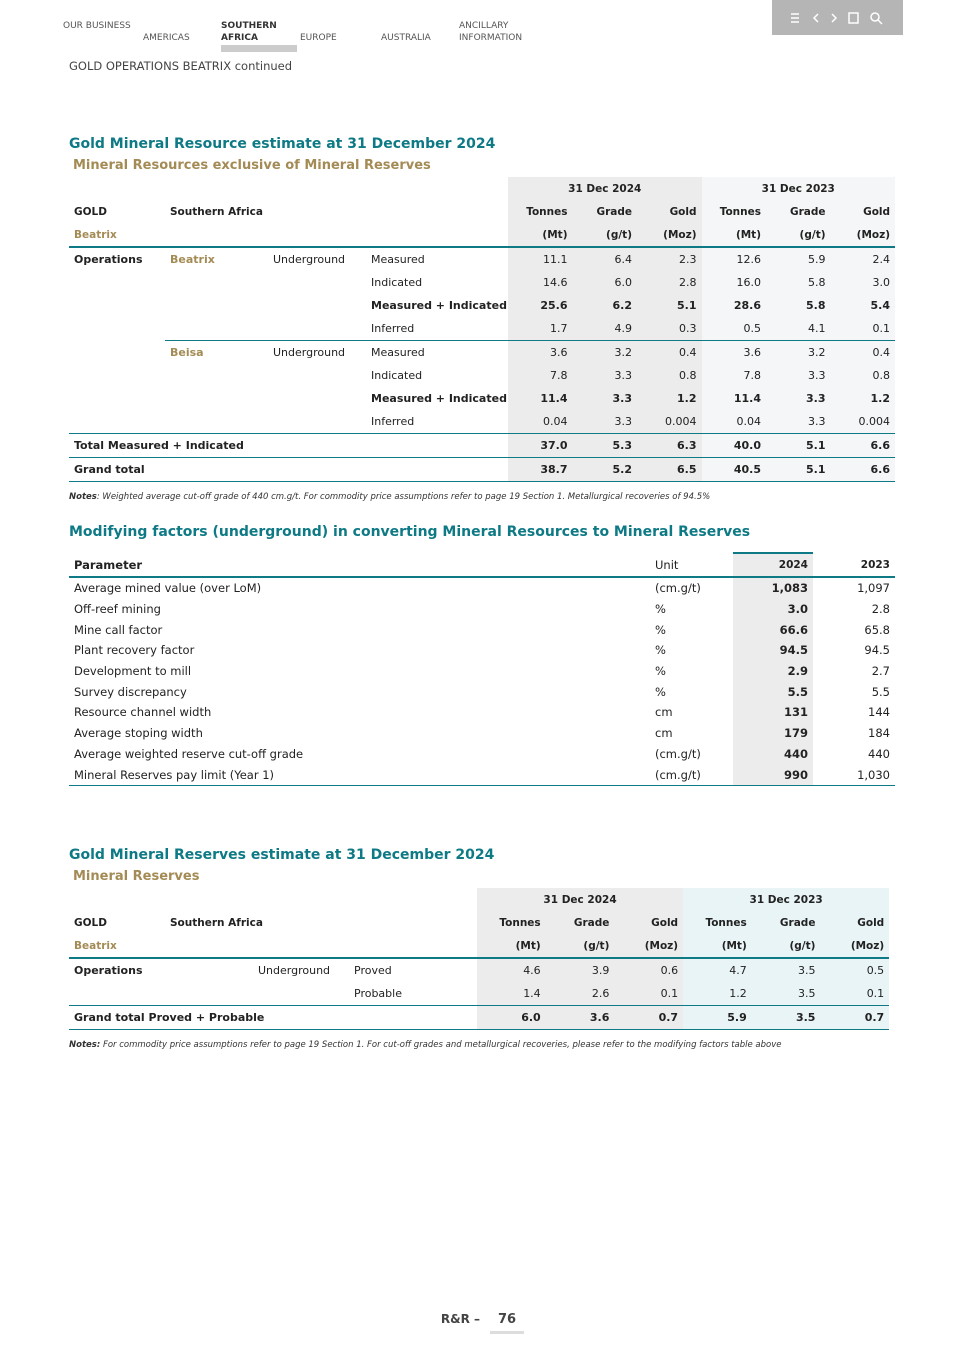  Describe the element at coordinates (540, 282) in the screenshot. I see `value-cell: 14.6` at that location.